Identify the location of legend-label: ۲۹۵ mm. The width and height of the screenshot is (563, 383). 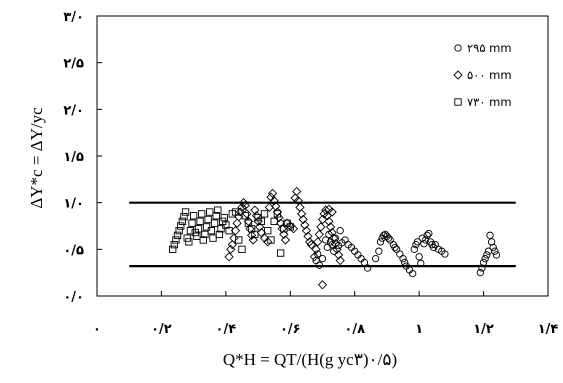
(489, 48).